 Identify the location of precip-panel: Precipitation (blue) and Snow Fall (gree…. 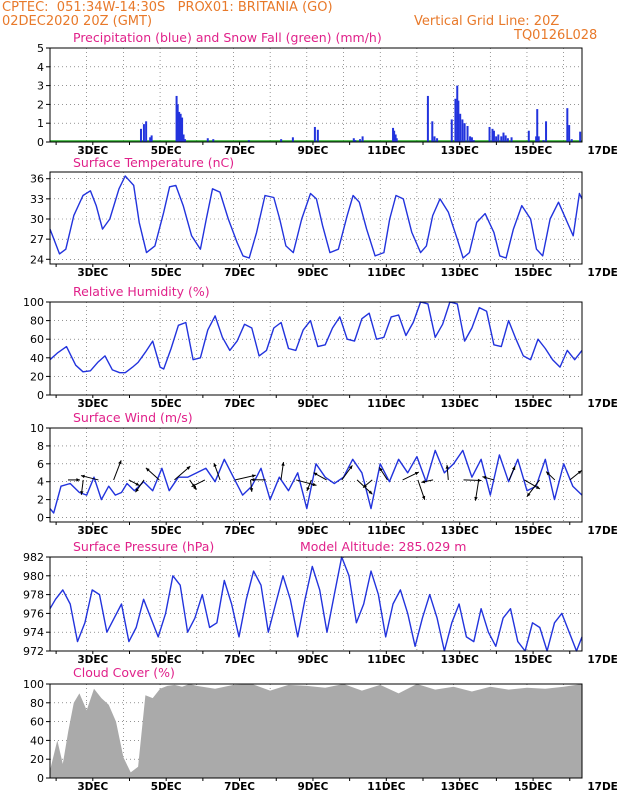
(327, 93).